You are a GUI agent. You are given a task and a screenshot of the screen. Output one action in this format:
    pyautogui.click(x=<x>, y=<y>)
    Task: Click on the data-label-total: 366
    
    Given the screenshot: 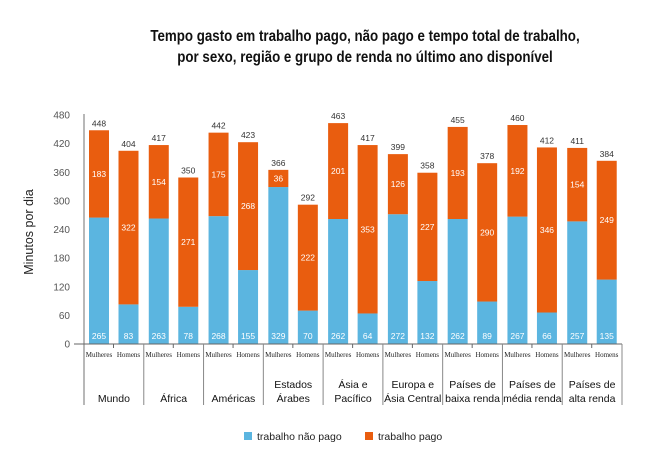 What is the action you would take?
    pyautogui.click(x=278, y=163)
    